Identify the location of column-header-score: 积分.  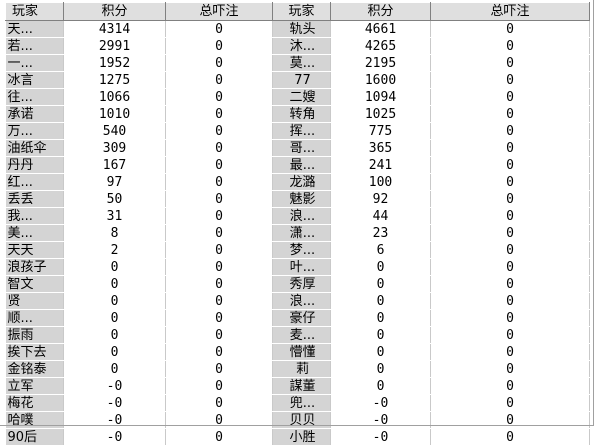
(114, 11).